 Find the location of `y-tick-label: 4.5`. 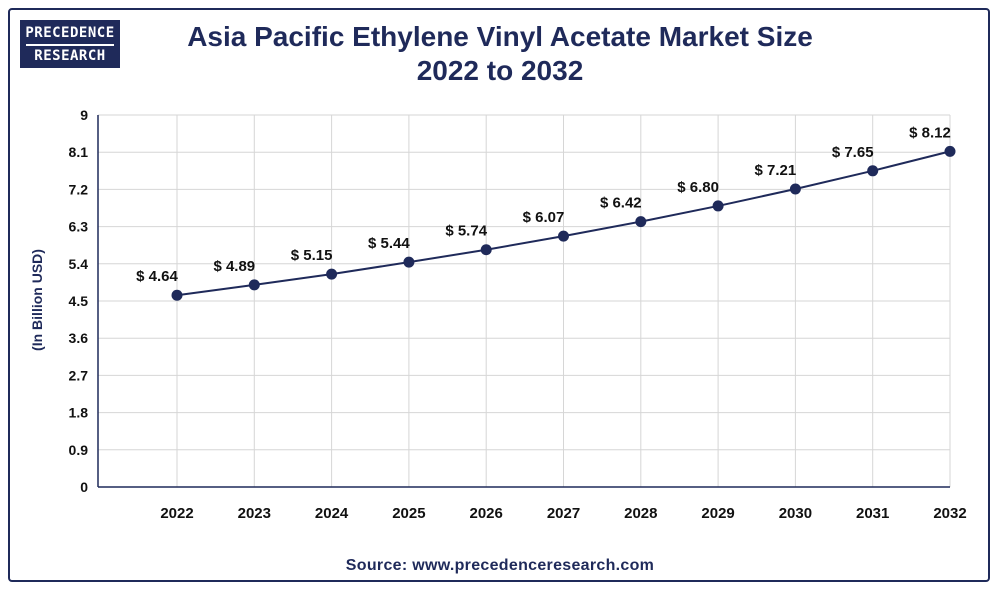

y-tick-label: 4.5 is located at coordinates (79, 301).